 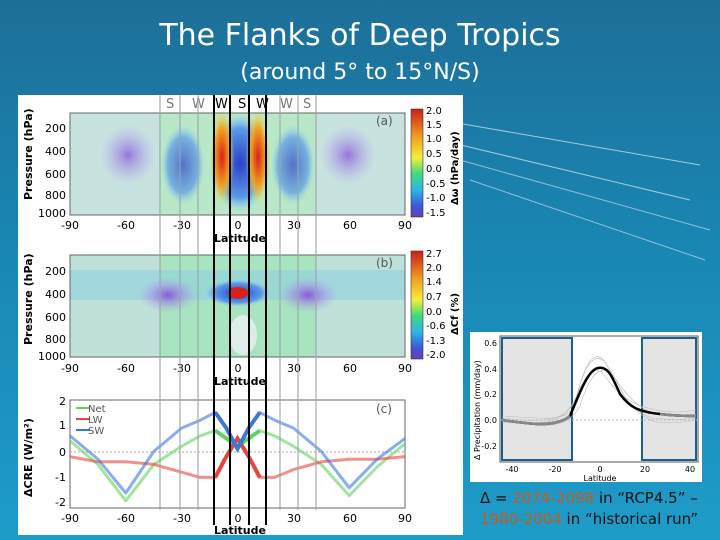 What do you see at coordinates (477, 410) in the screenshot?
I see `inset-y-label: Δ Precipitation (mm/day)` at bounding box center [477, 410].